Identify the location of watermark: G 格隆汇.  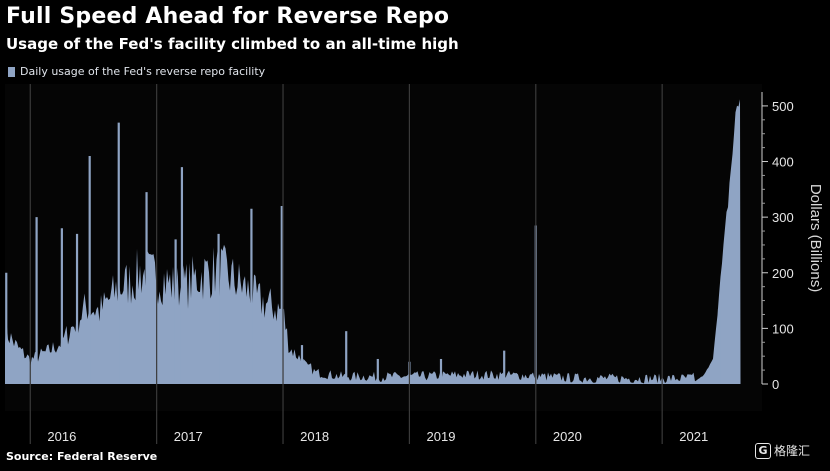
(782, 450).